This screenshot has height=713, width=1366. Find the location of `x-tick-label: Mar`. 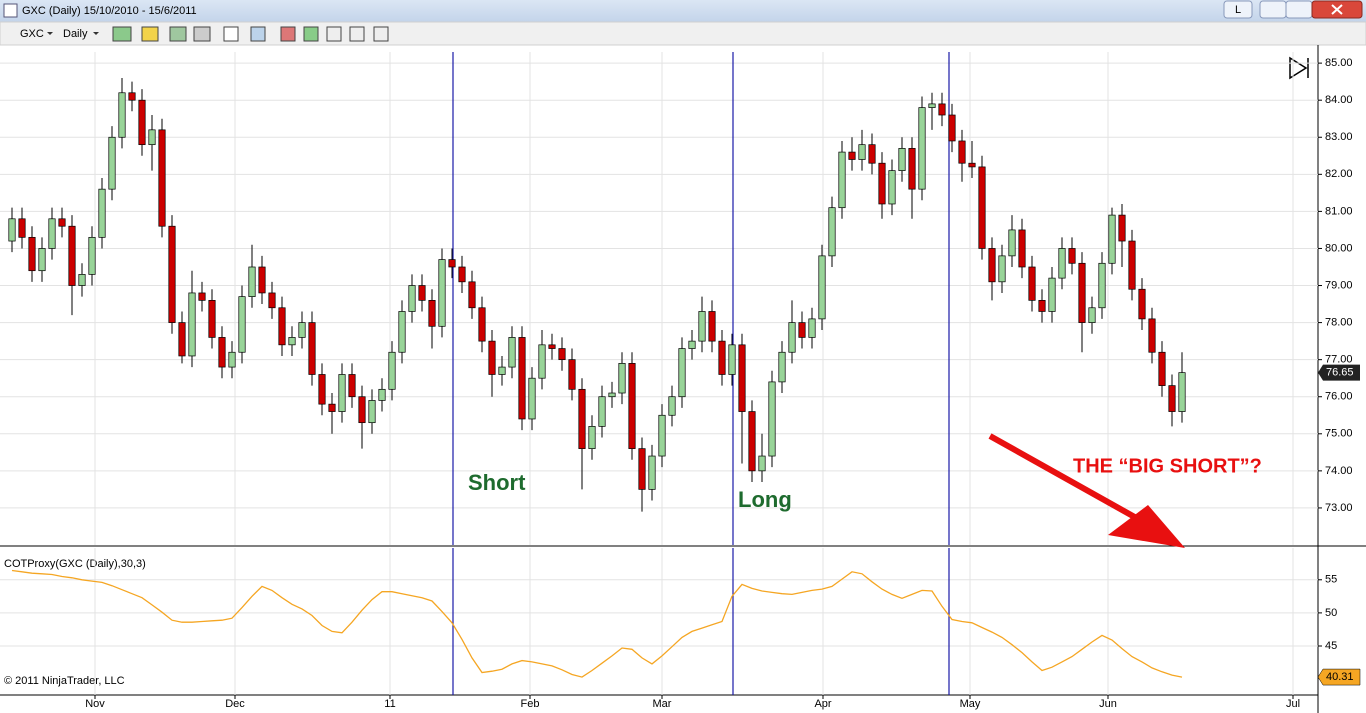

x-tick-label: Mar is located at coordinates (662, 704).